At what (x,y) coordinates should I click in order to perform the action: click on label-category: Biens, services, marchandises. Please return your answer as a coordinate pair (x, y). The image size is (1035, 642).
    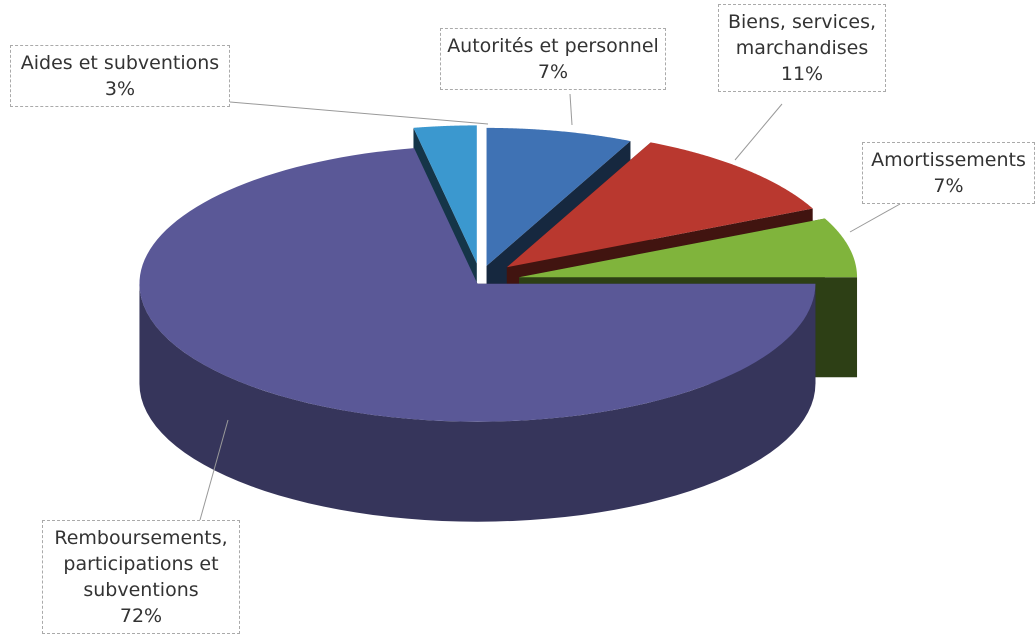
    Looking at the image, I should click on (802, 35).